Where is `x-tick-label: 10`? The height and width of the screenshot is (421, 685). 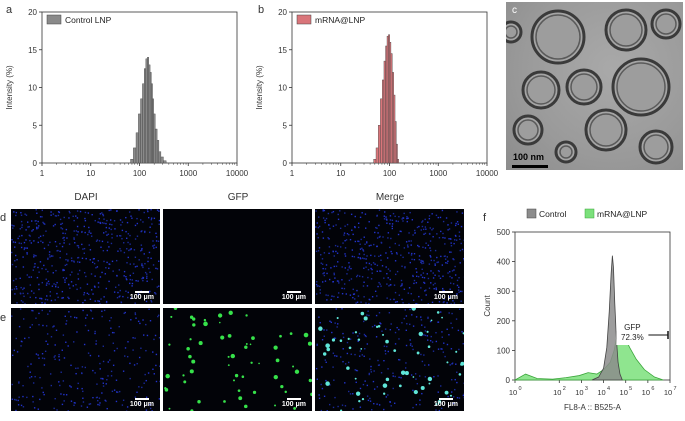
x-tick-label: 10 is located at coordinates (668, 392).